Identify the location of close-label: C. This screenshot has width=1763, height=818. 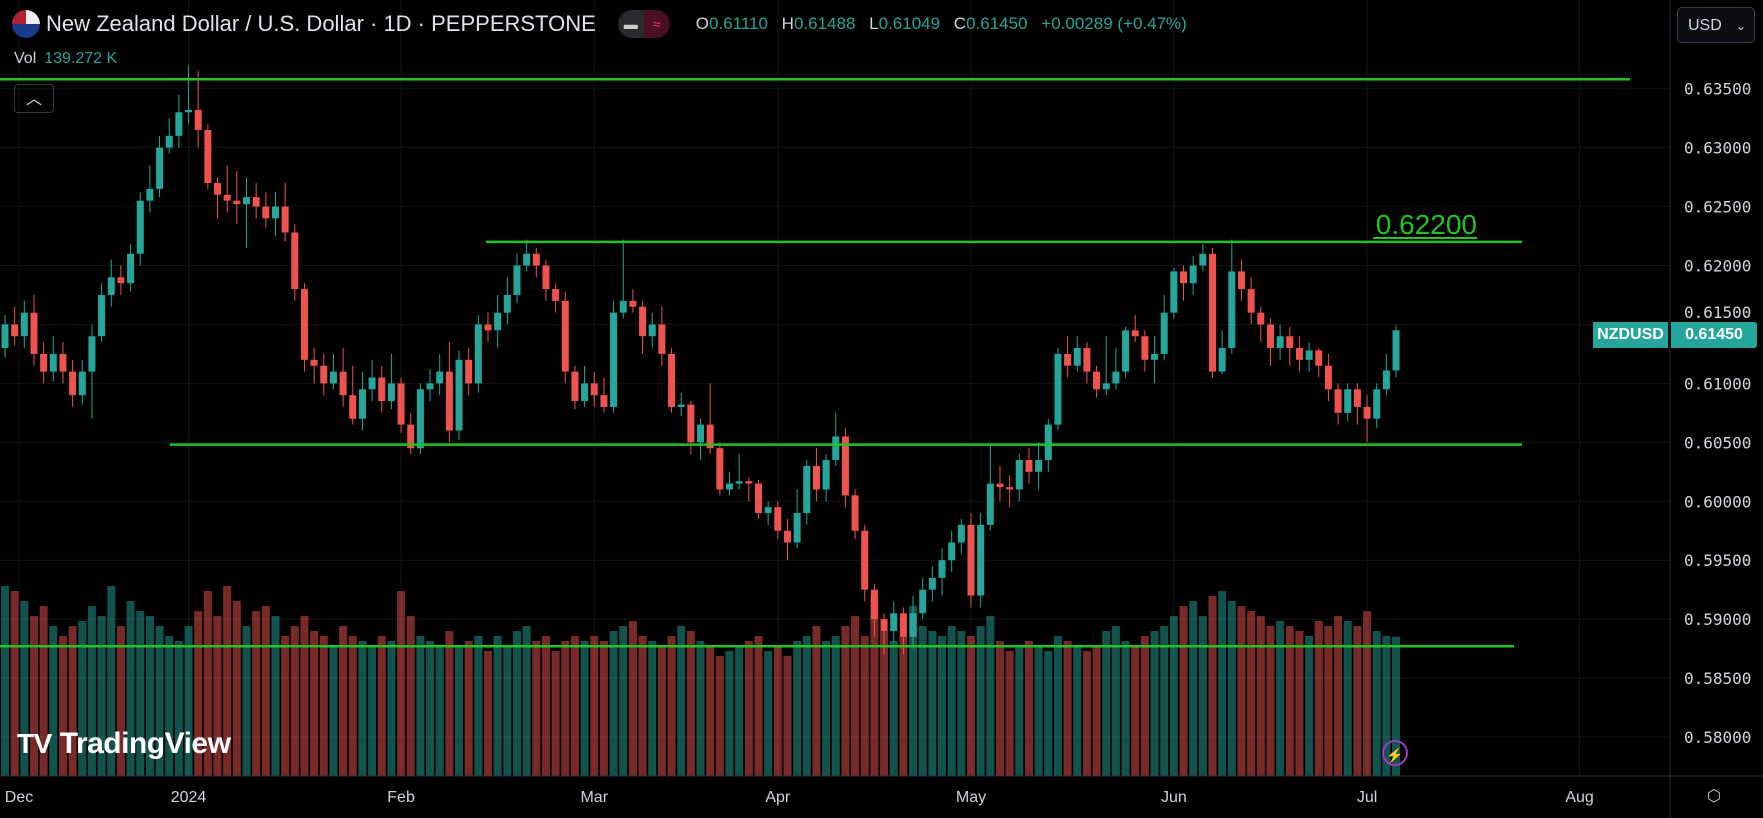
(960, 23).